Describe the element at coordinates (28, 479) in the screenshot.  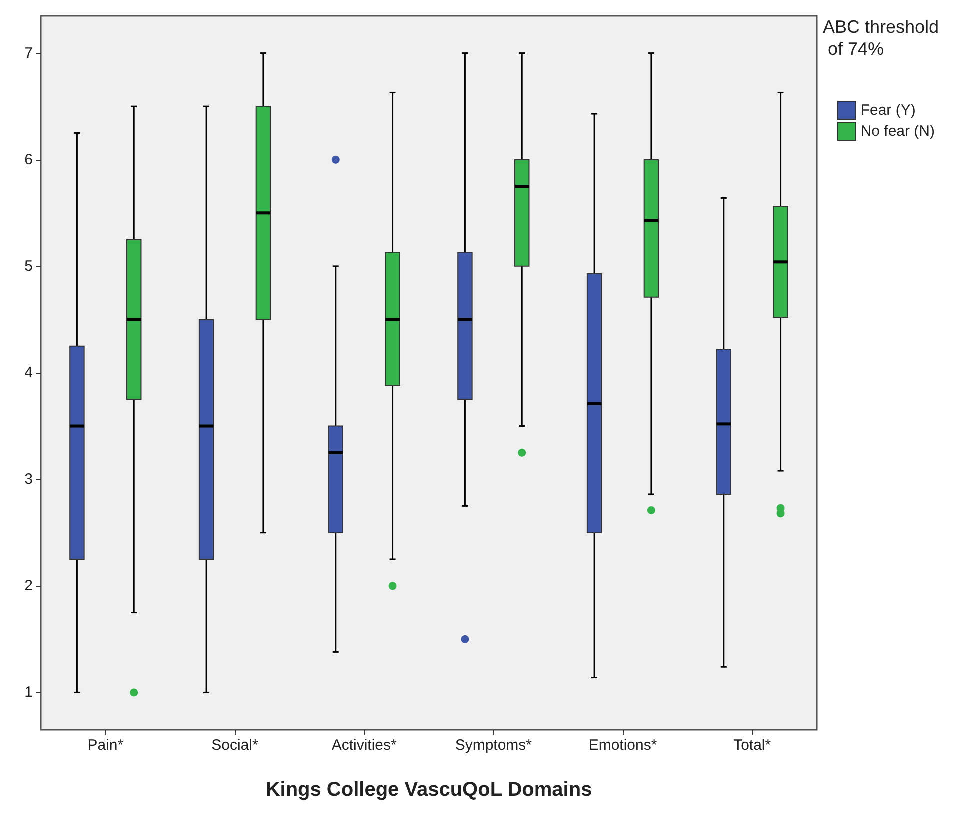
I see `y-tick-label: 3` at that location.